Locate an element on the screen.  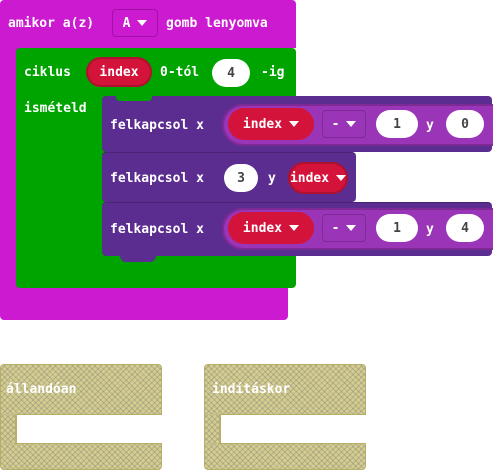
loop-variable-label: index is located at coordinates (119, 72).